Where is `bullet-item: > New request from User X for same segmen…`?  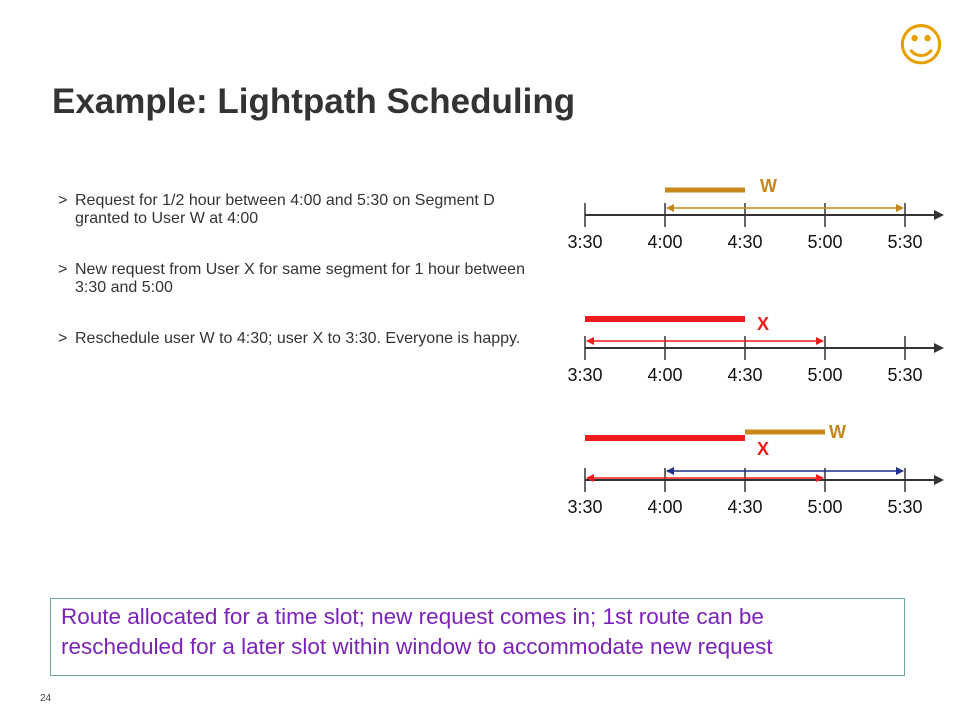 bullet-item: > New request from User X for same segmen… is located at coordinates (303, 279).